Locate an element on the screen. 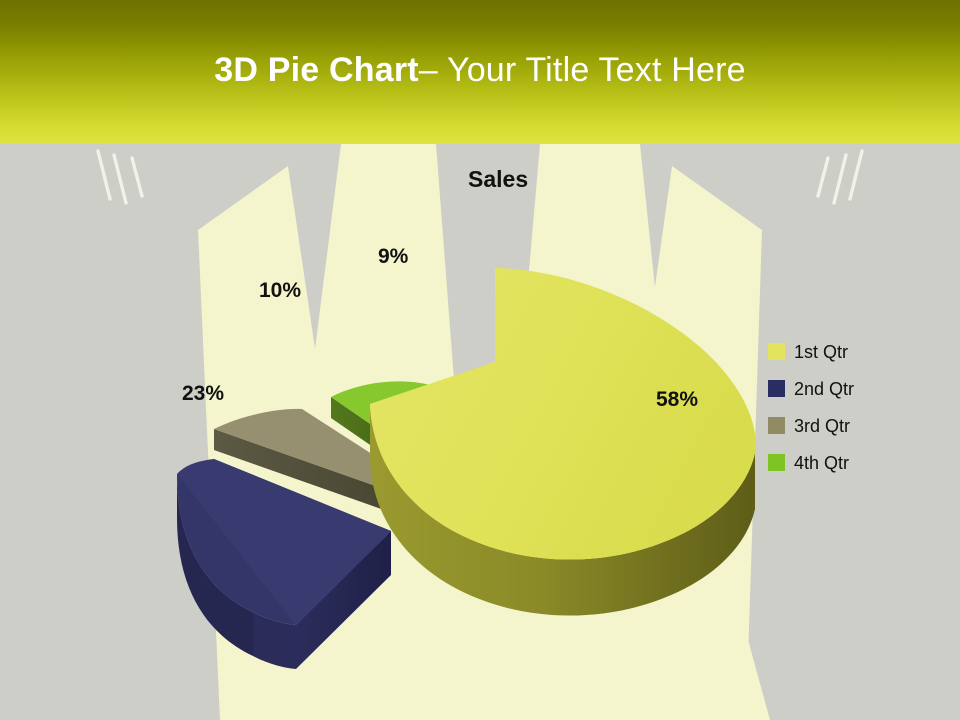 The width and height of the screenshot is (960, 720). legend-swatch-1st-qtr is located at coordinates (776, 351).